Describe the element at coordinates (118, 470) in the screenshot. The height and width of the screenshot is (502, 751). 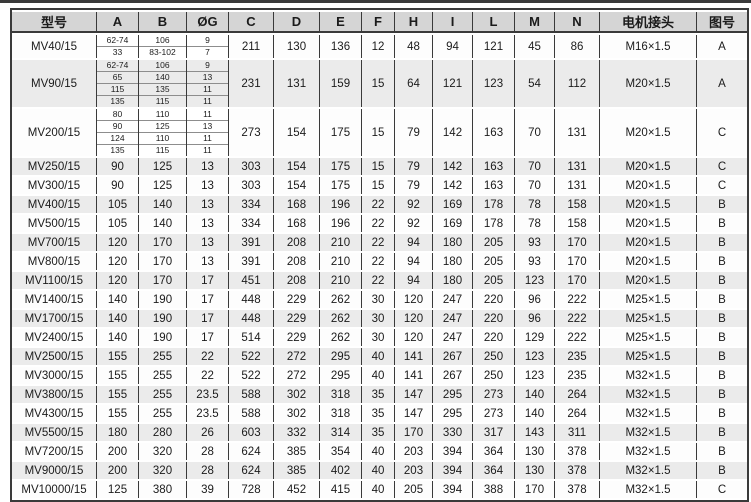
I see `cell-a: 200` at that location.